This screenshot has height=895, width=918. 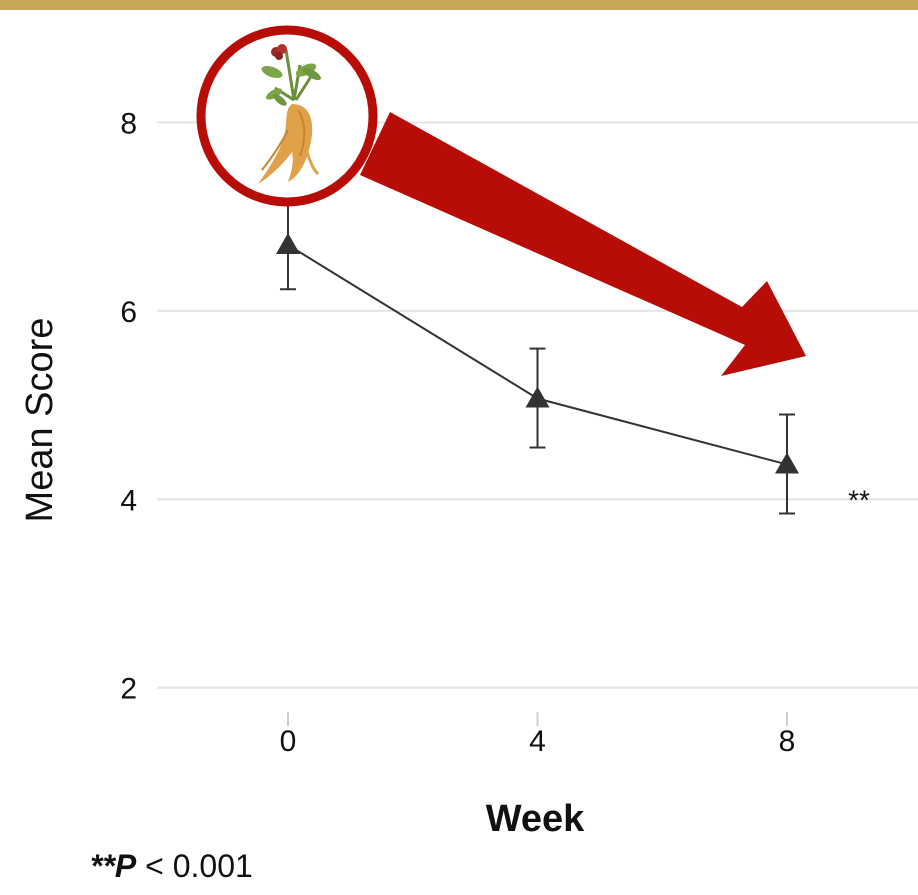 I want to click on annotations: **, so click(x=859, y=499).